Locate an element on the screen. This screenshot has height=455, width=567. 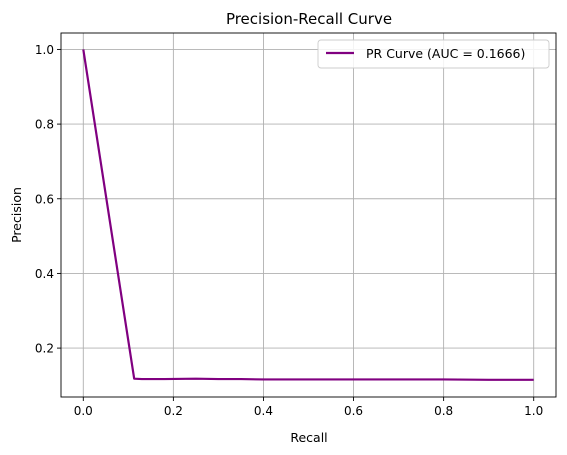
x-tick-label: 0.4 is located at coordinates (263, 411).